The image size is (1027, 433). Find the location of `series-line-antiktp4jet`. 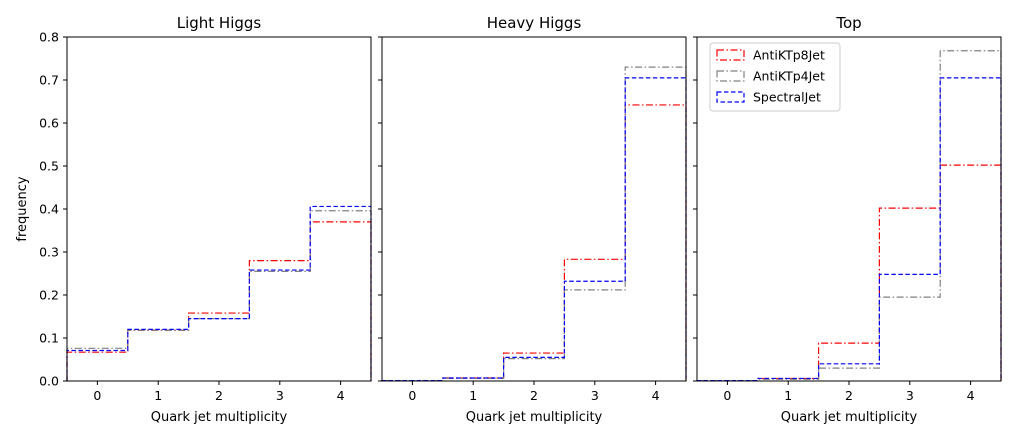

series-line-antiktp4jet is located at coordinates (219, 295).